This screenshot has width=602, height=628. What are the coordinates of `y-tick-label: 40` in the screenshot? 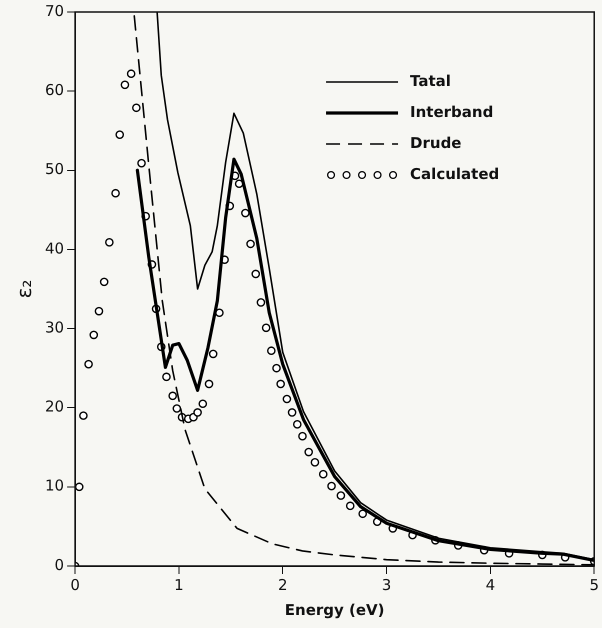 It's located at (54, 248).